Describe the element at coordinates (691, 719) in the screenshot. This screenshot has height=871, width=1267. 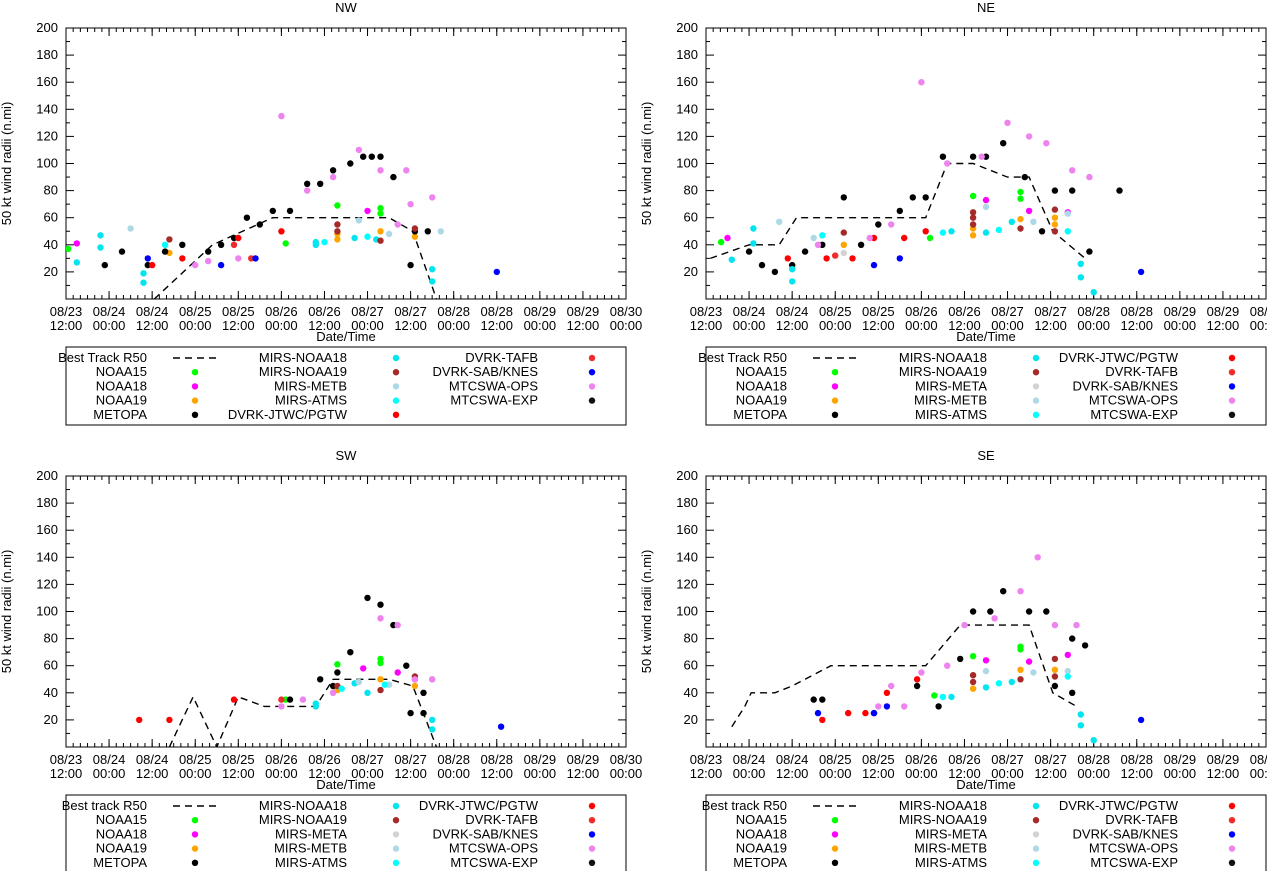
I see `y-tick-label: 20` at that location.